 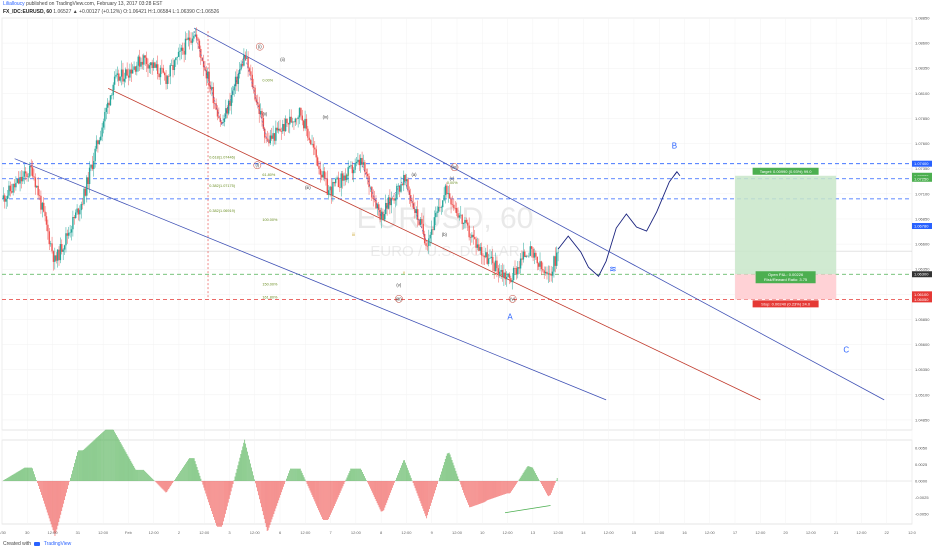 I want to click on wave-label: (iv), so click(x=455, y=167).